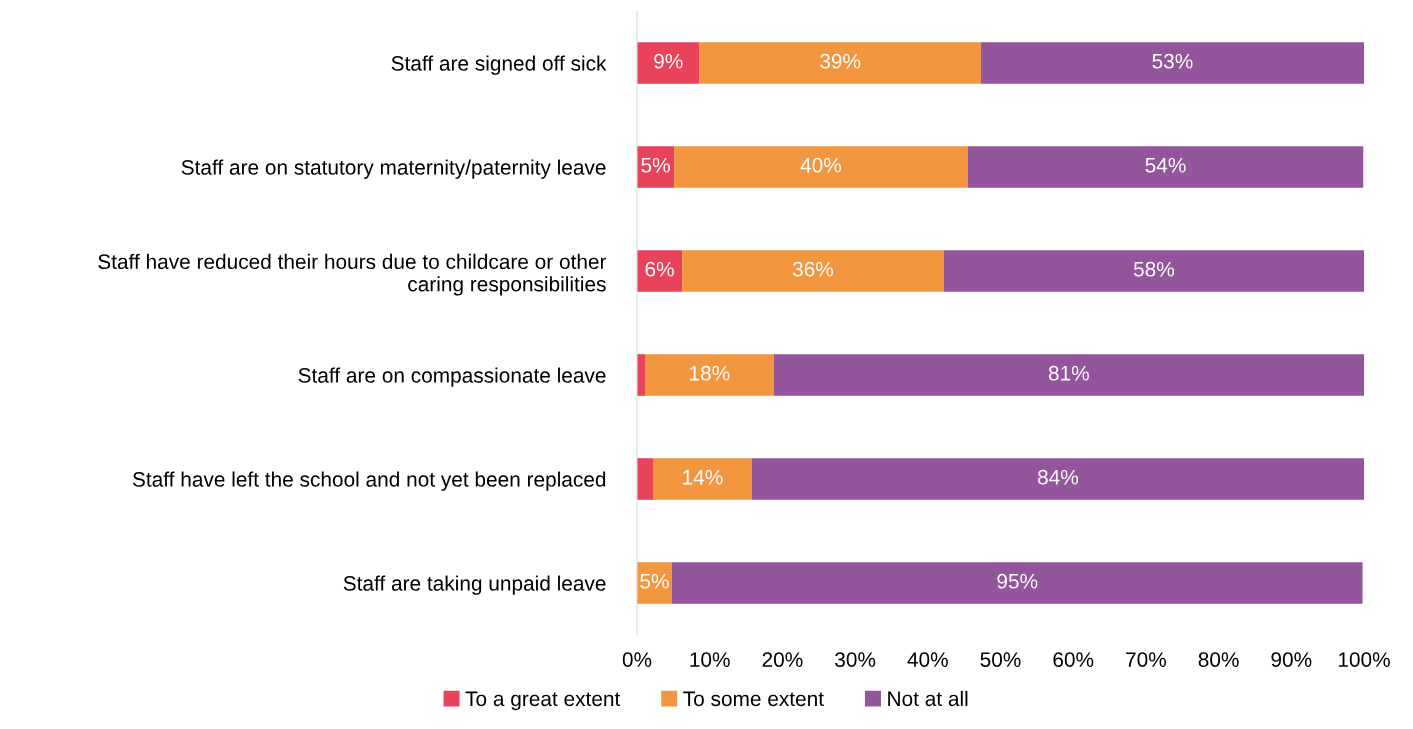 The image size is (1413, 729). What do you see at coordinates (352, 274) in the screenshot?
I see `y-tick-label: Staff have reduced their hours due to childcare or other caring responsibilities` at bounding box center [352, 274].